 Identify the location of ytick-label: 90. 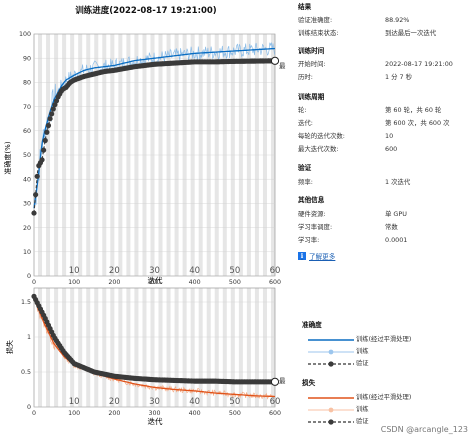
(27, 58).